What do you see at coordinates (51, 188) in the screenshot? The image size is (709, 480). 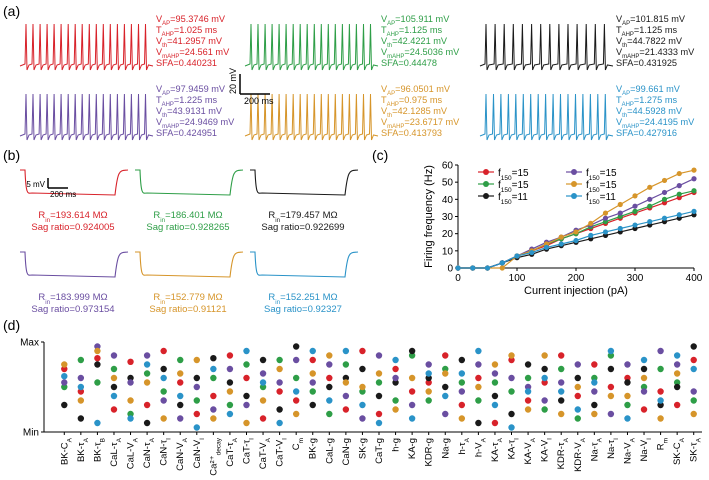 I see `panel-b-scale-bar: 5 mV 200 ms` at bounding box center [51, 188].